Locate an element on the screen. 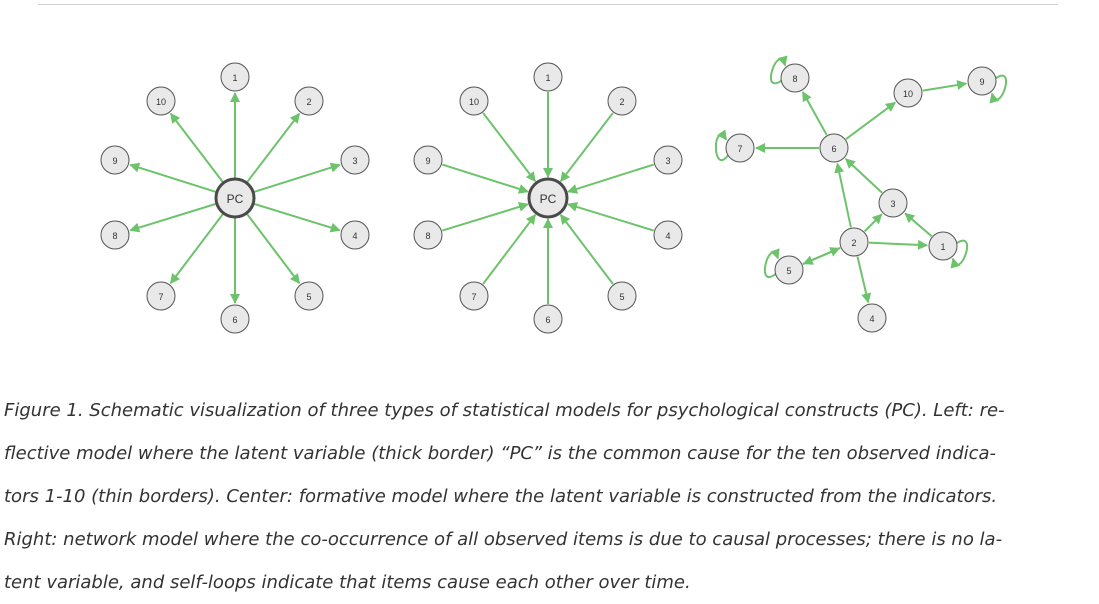 This screenshot has width=1099, height=604. panel-formative-node-2: 2 is located at coordinates (622, 101).